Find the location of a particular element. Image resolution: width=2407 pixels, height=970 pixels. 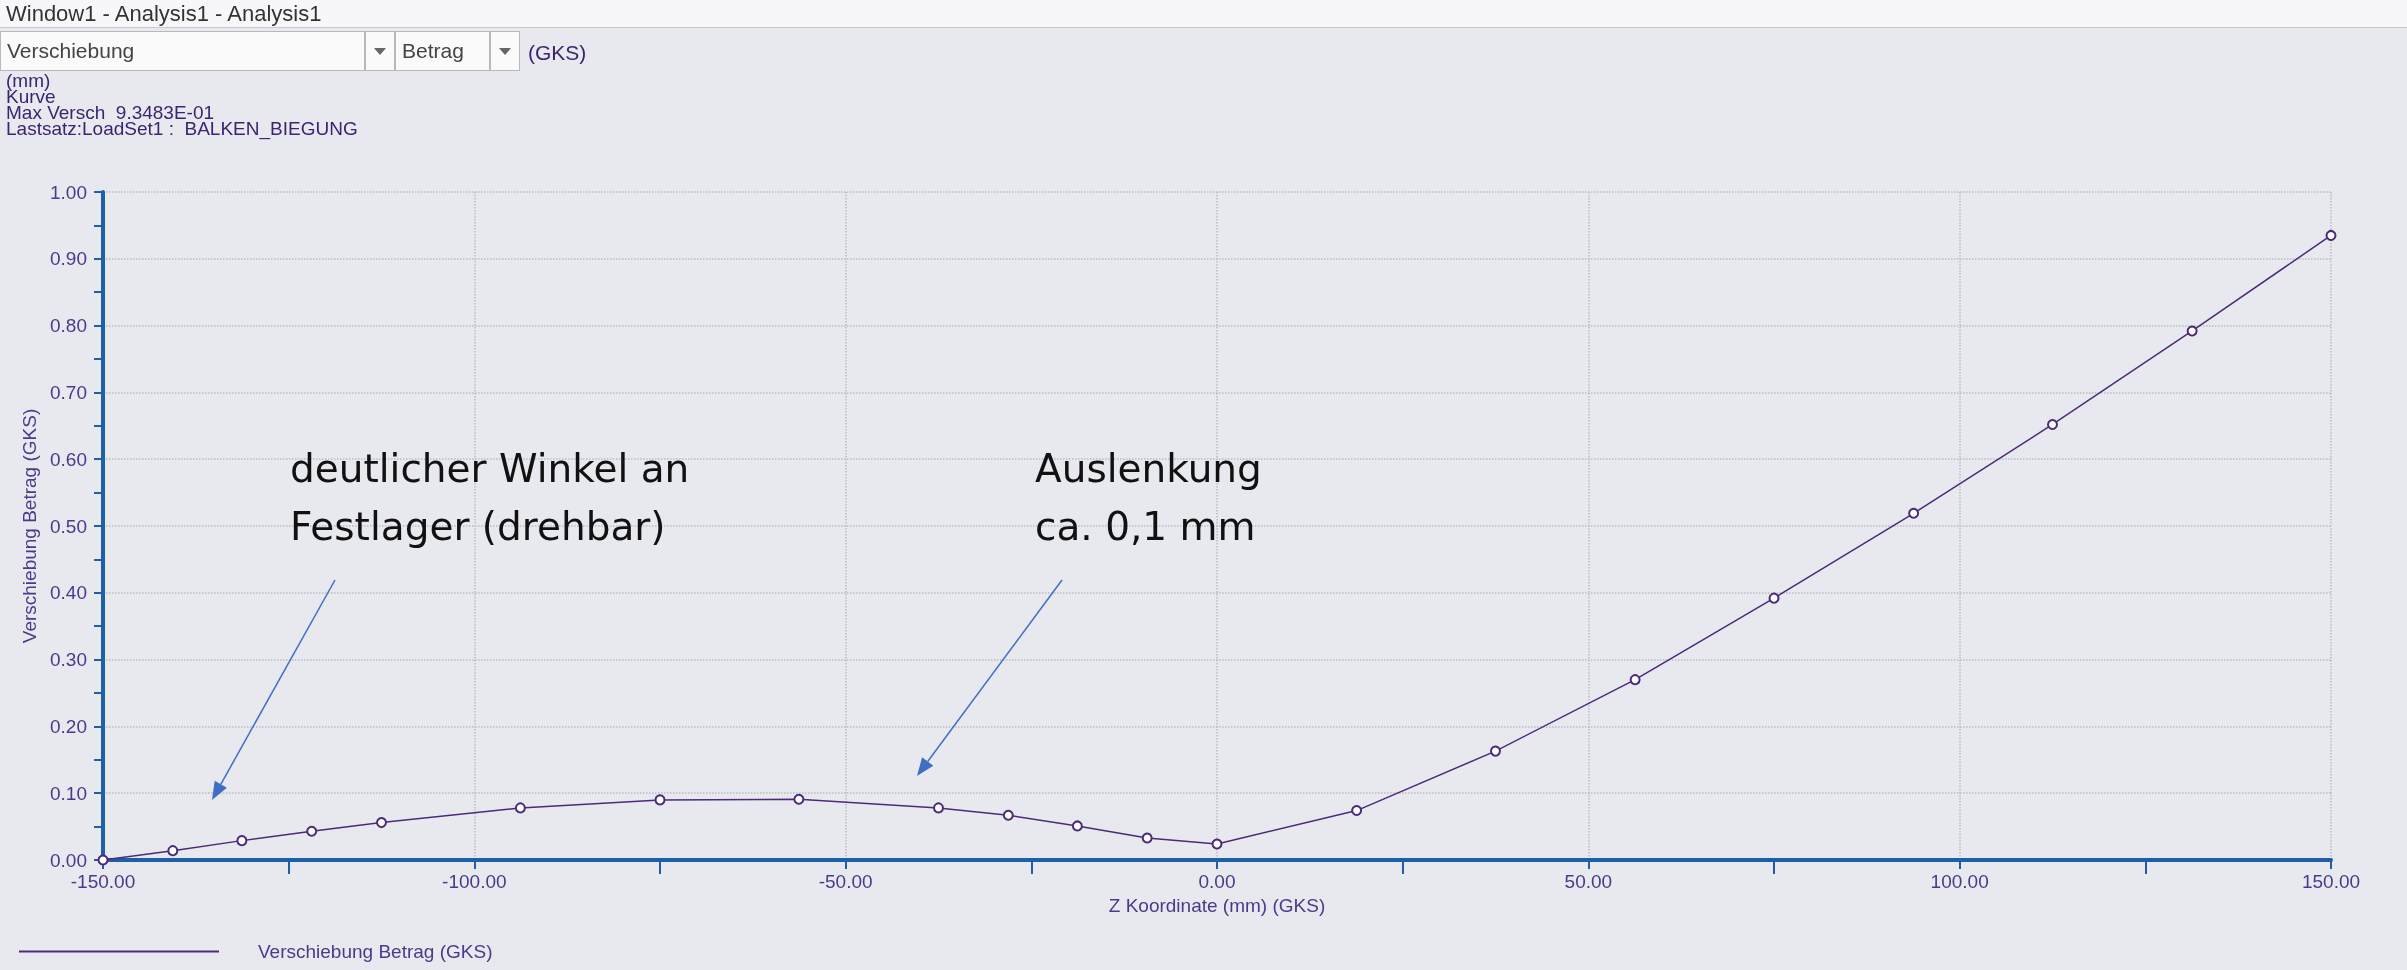

x-tick-label: 50.00 is located at coordinates (1588, 881).